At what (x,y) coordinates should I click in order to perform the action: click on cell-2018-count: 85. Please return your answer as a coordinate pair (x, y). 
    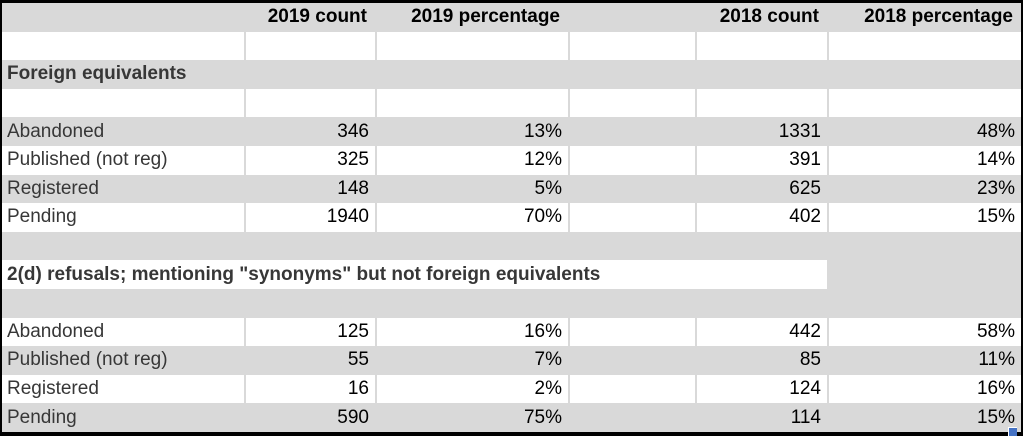
    Looking at the image, I should click on (763, 360).